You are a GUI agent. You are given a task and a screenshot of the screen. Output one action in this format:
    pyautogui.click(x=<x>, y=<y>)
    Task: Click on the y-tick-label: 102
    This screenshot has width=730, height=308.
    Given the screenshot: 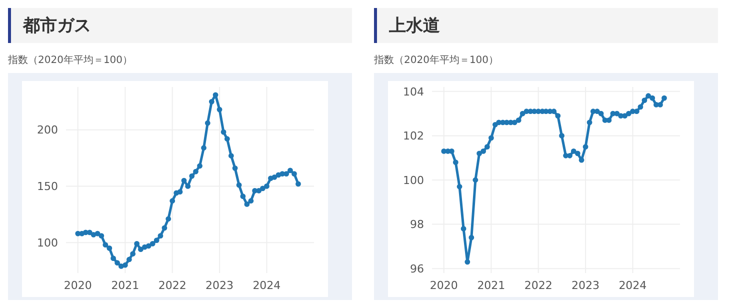 What is the action you would take?
    pyautogui.click(x=413, y=136)
    